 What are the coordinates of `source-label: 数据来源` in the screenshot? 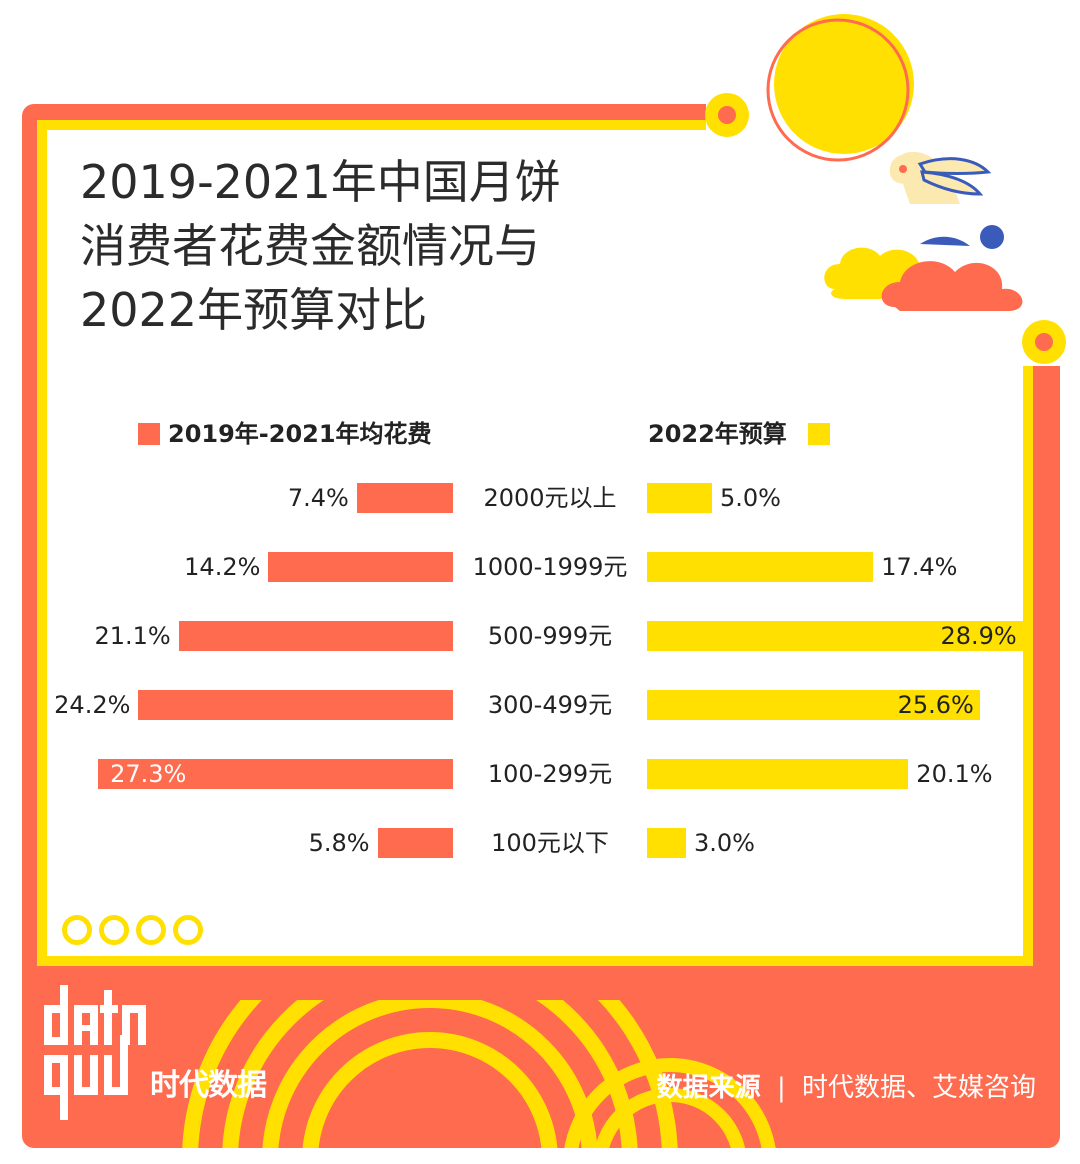 It's located at (708, 1088).